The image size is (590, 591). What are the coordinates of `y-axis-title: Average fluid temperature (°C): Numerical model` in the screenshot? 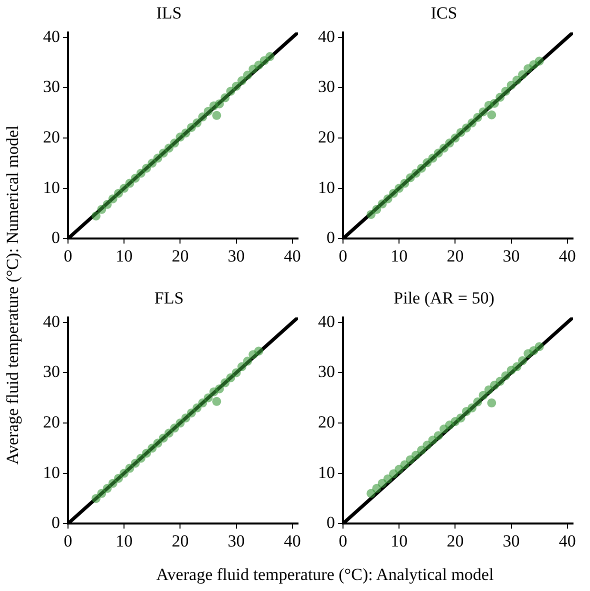 It's located at (13, 295).